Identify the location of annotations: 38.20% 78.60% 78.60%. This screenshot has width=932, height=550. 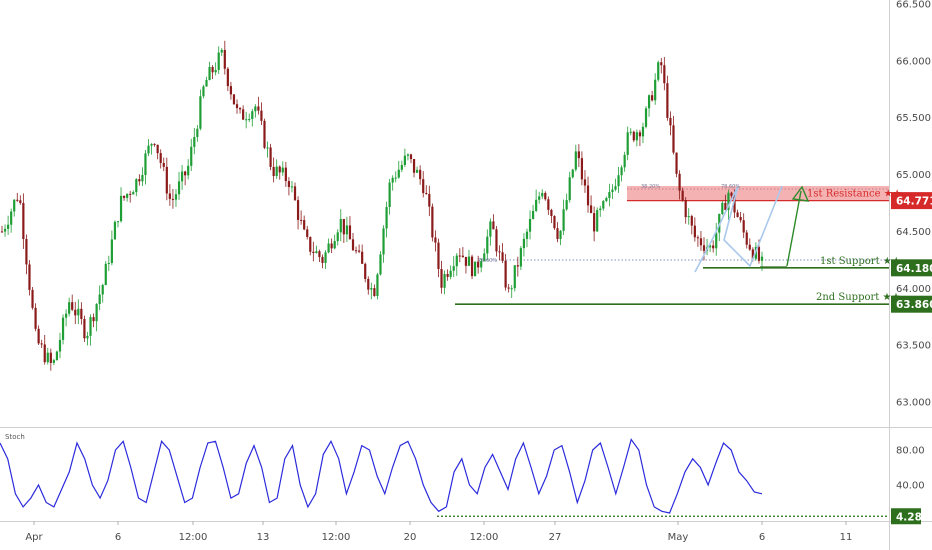
(644, 228).